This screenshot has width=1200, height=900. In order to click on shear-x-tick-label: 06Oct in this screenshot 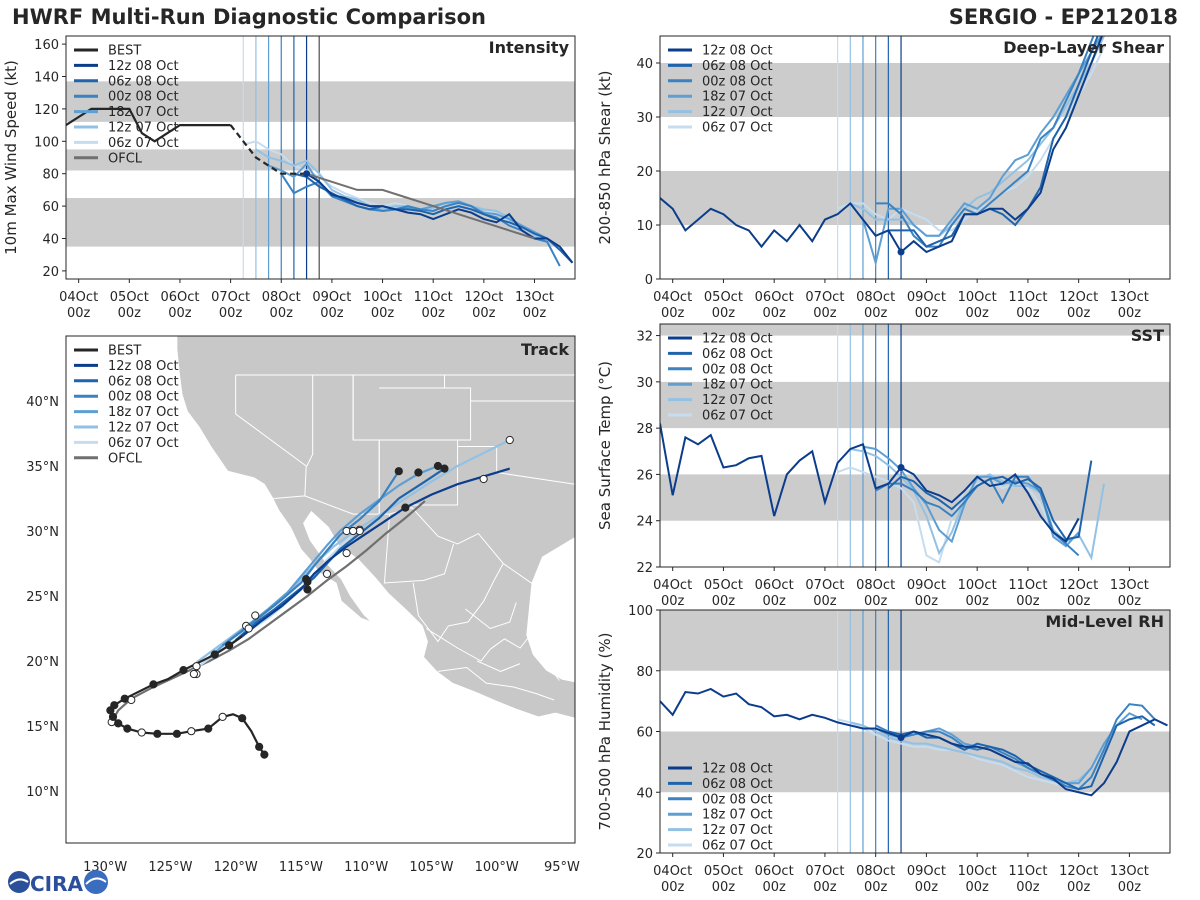, I will do `click(774, 297)`.